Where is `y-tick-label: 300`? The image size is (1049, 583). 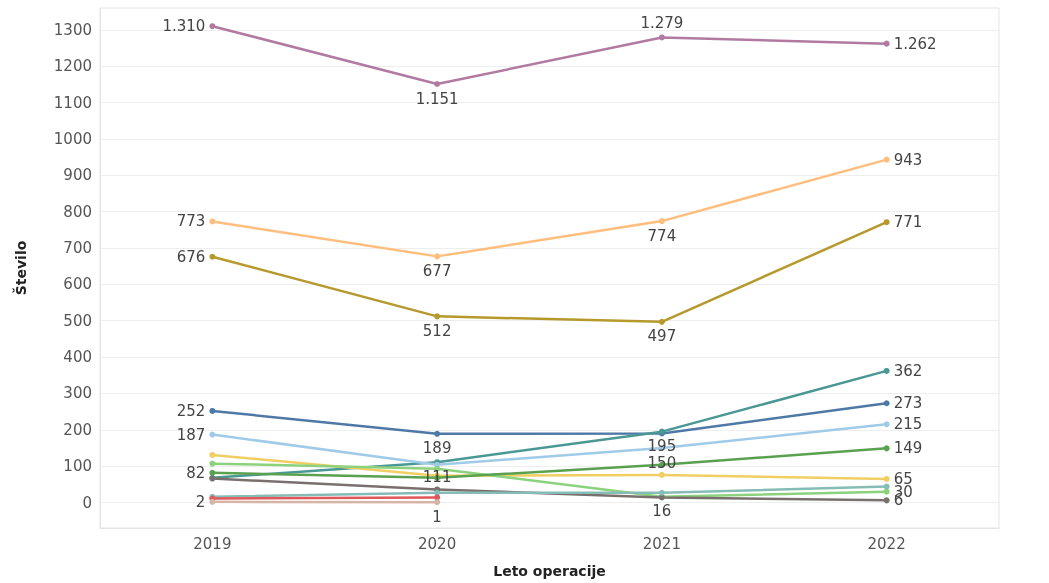 y-tick-label: 300 is located at coordinates (77, 393).